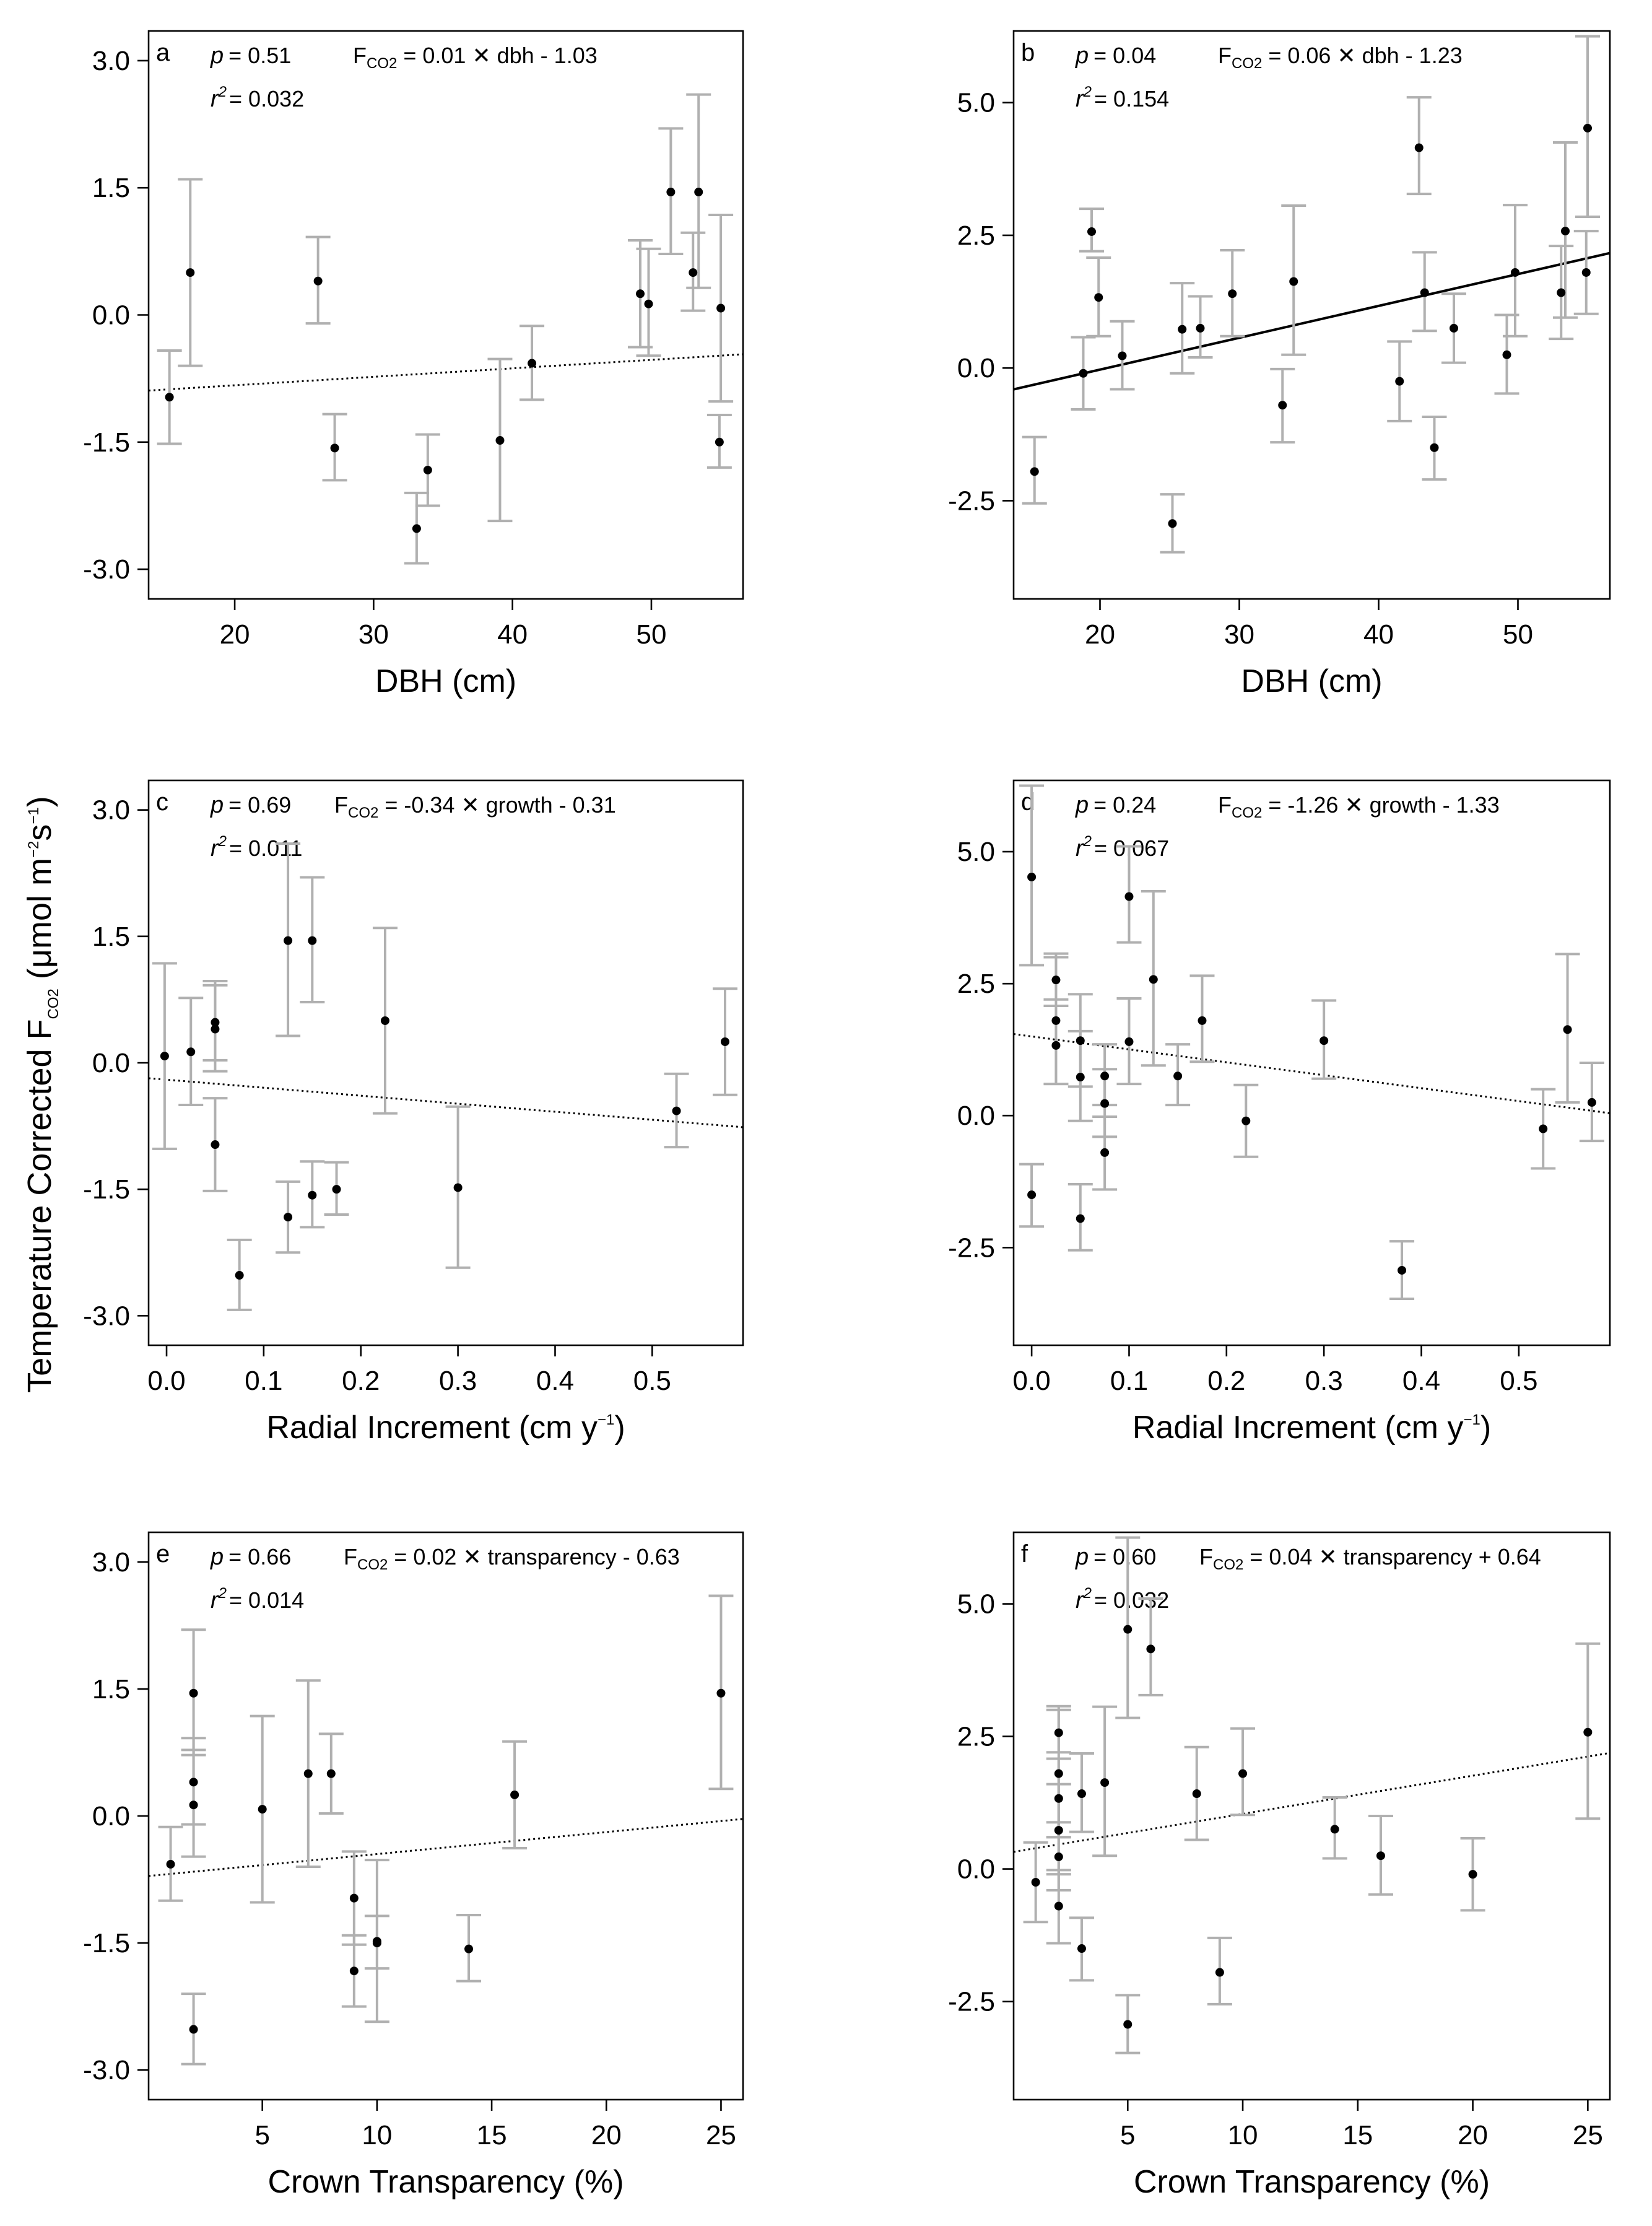  Describe the element at coordinates (235, 634) in the screenshot. I see `x-tick-label-a: 20` at that location.